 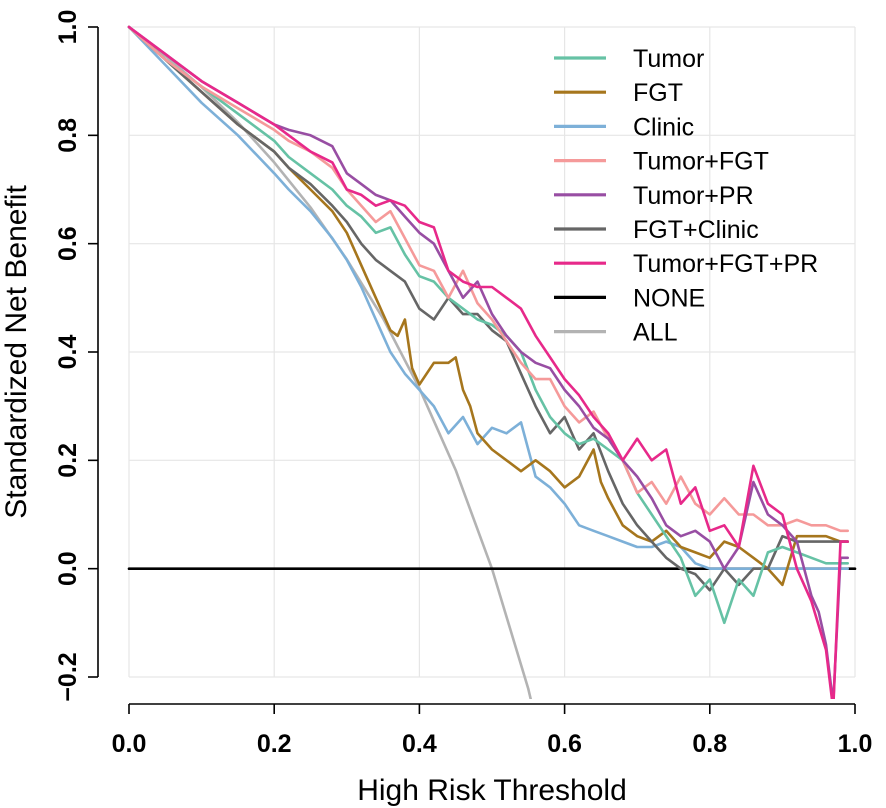 I want to click on y-tick-label: 0.4, so click(x=68, y=352).